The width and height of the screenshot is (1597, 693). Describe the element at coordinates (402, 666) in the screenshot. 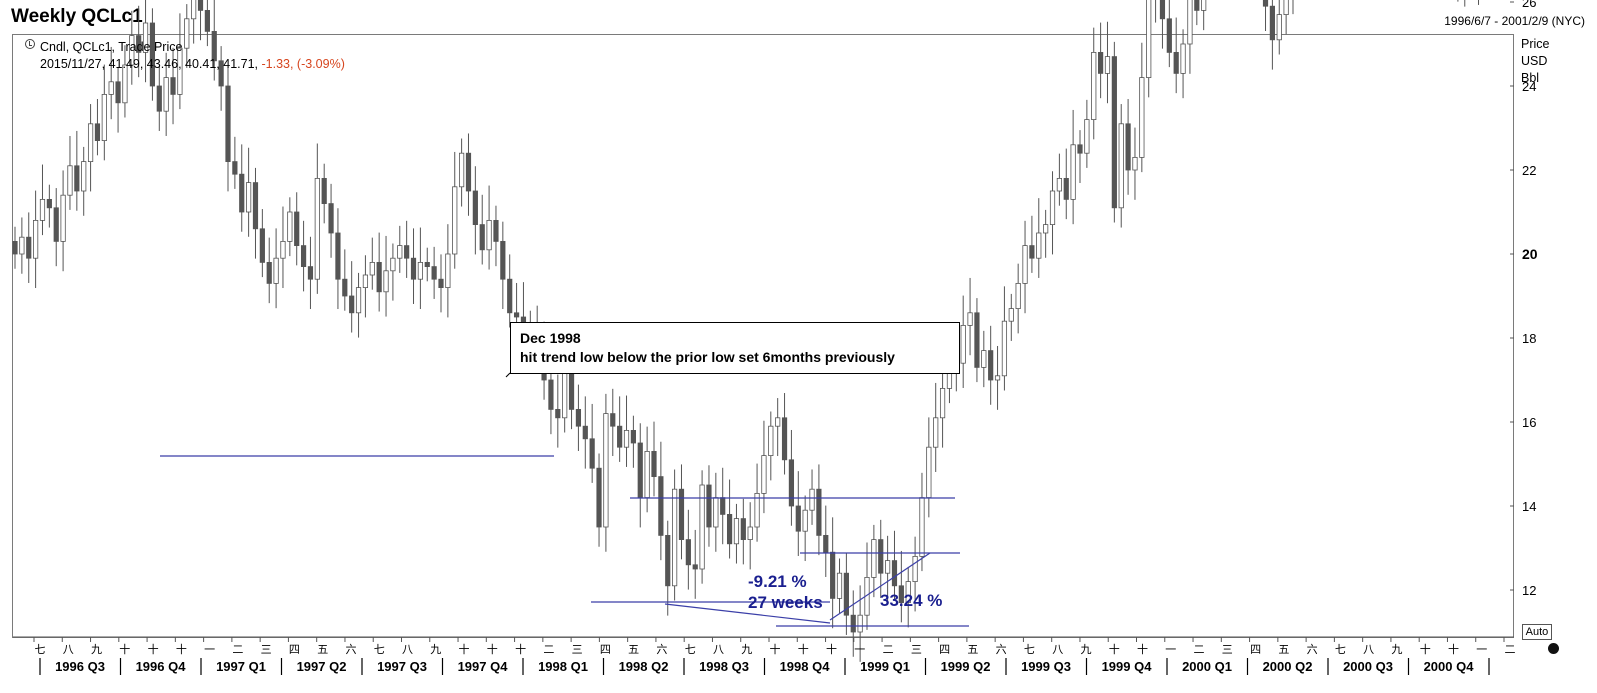

I see `quarter-label: 1997 Q3` at that location.